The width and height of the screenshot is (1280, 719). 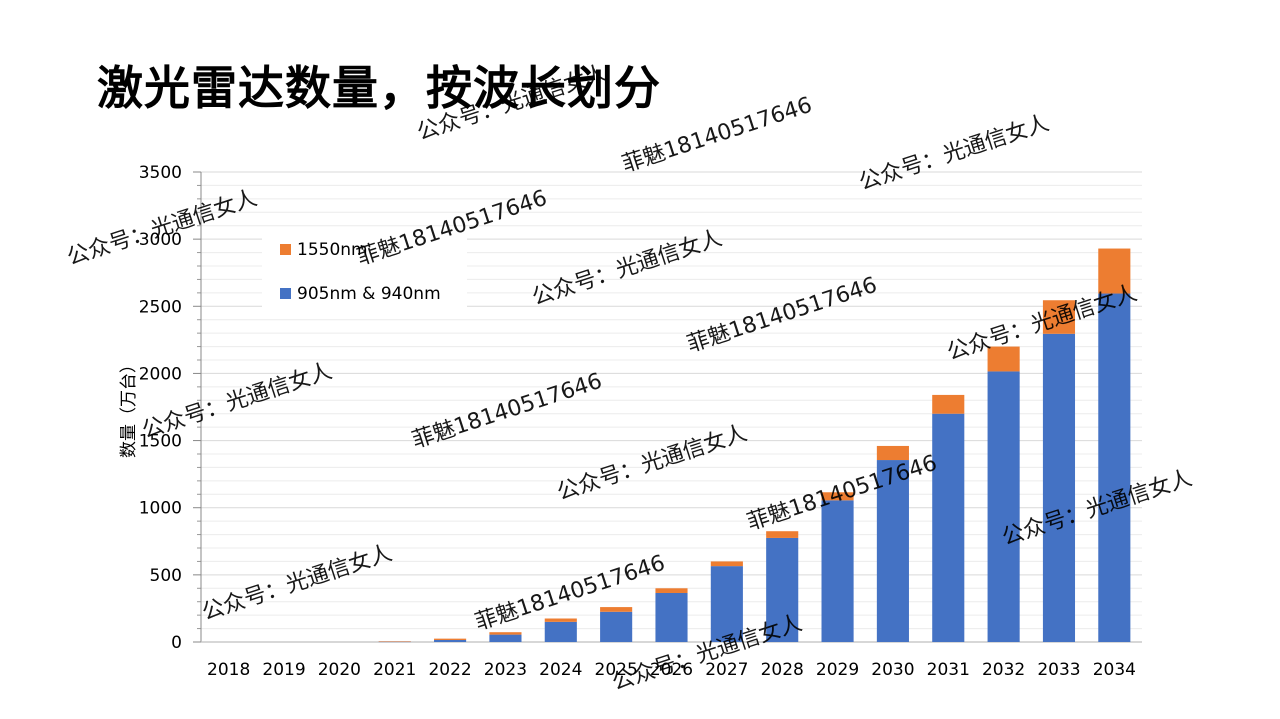 What do you see at coordinates (560, 670) in the screenshot?
I see `x-tick-label: 2024` at bounding box center [560, 670].